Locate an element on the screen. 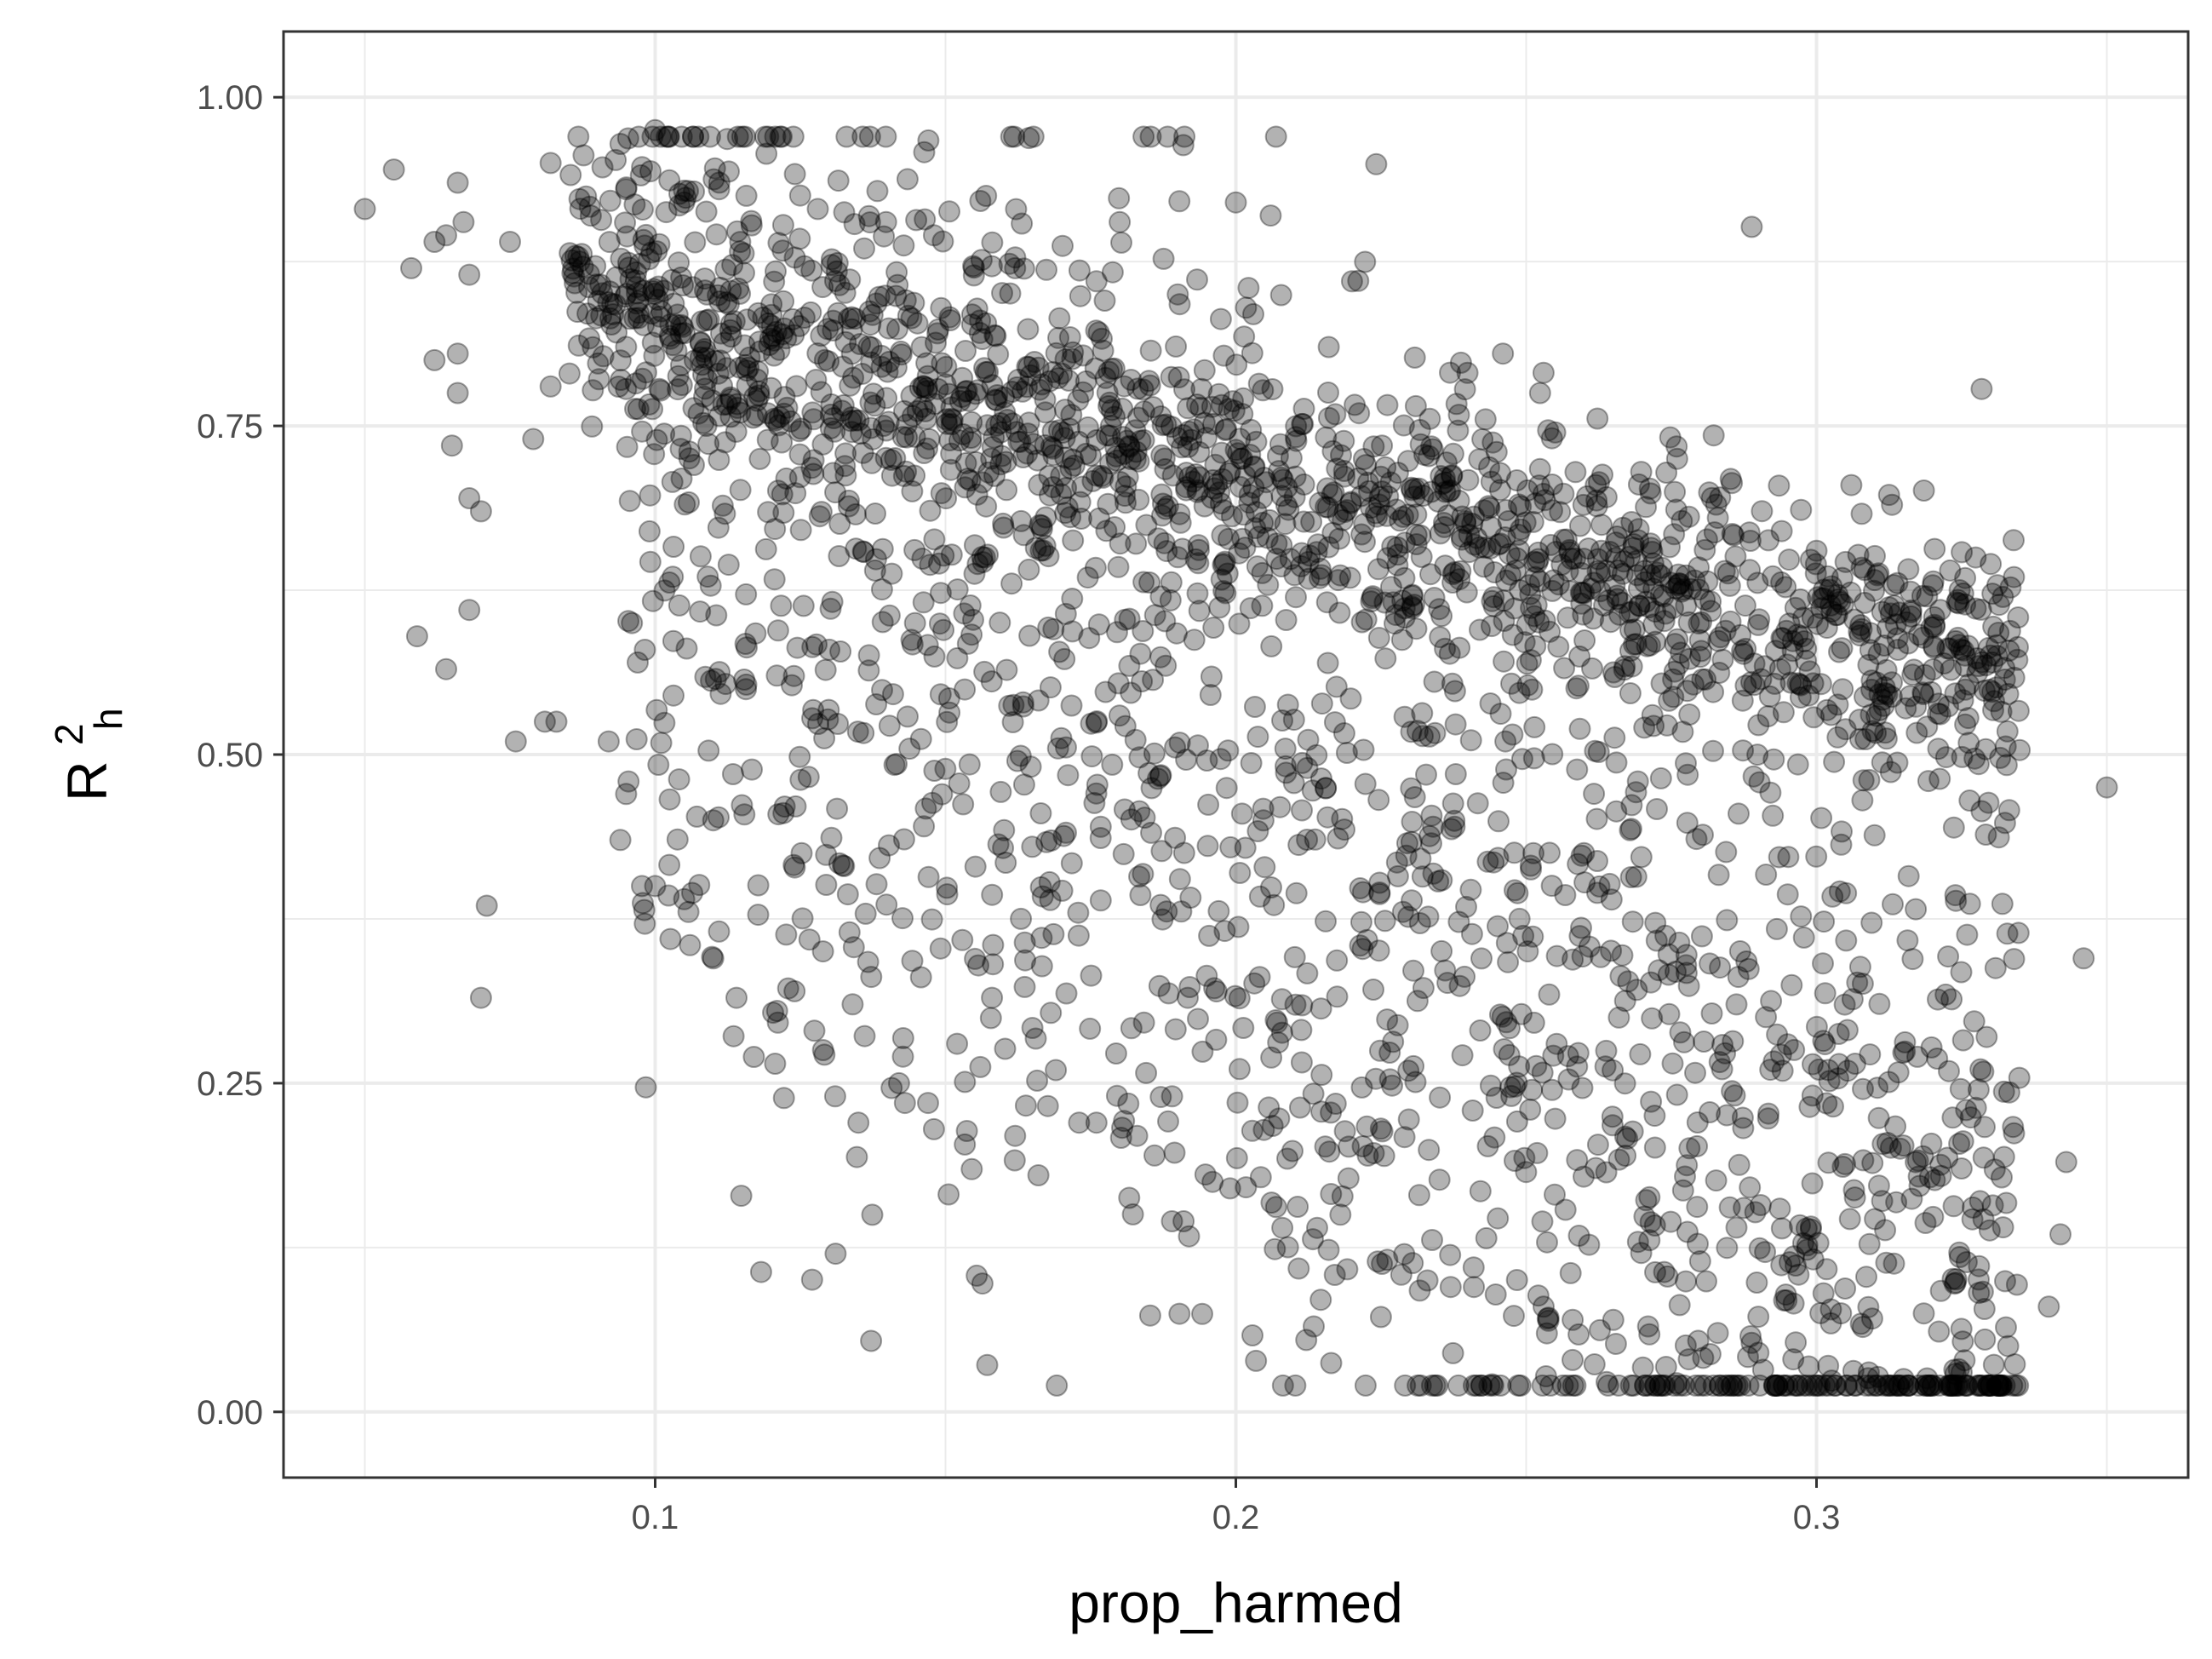  y-tick-label: 0.50 is located at coordinates (230, 755).